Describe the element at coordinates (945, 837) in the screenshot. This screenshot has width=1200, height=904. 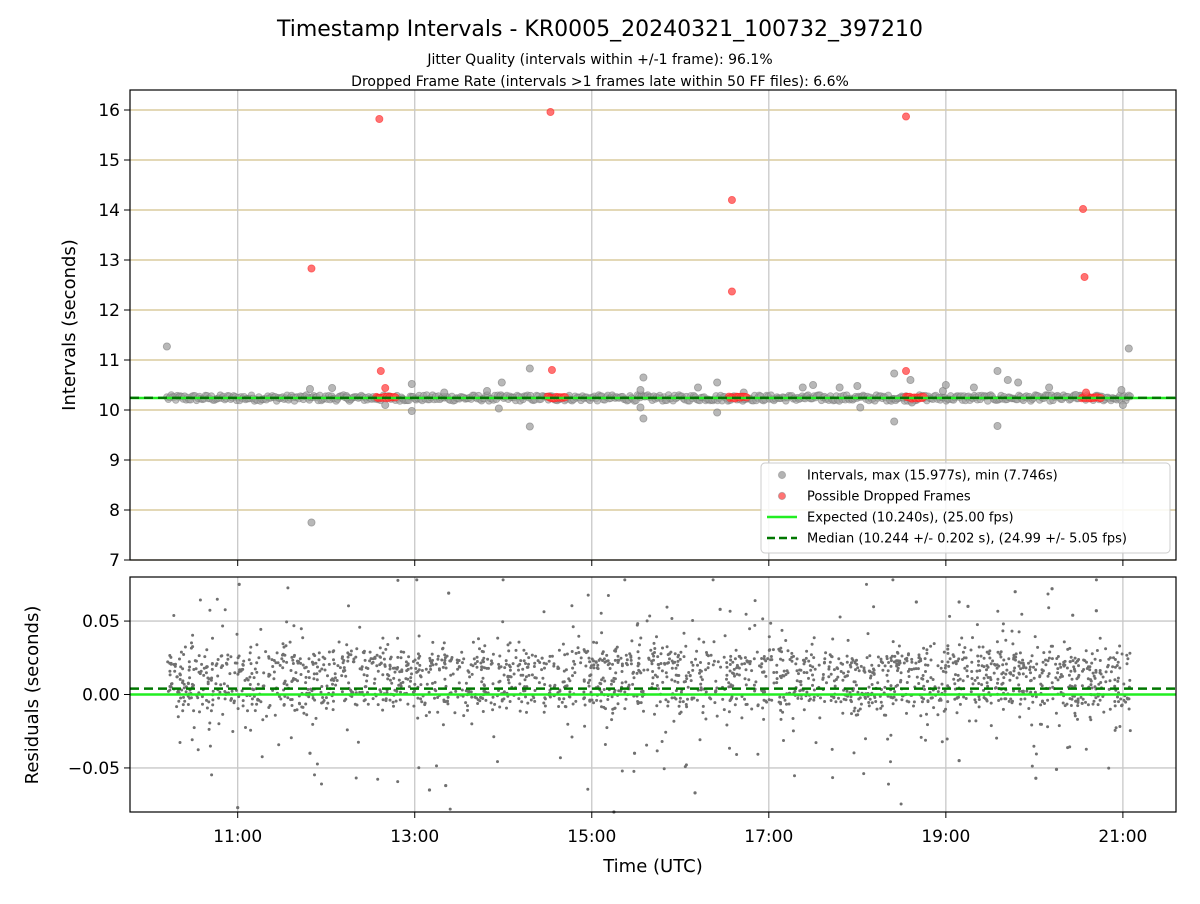
I see `x-tick-label: 19:00` at that location.